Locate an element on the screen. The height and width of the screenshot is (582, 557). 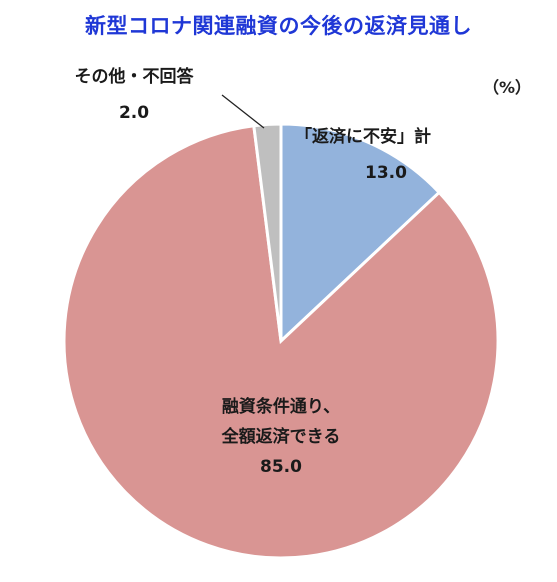
slice-value-label: 2.0 is located at coordinates (134, 113).